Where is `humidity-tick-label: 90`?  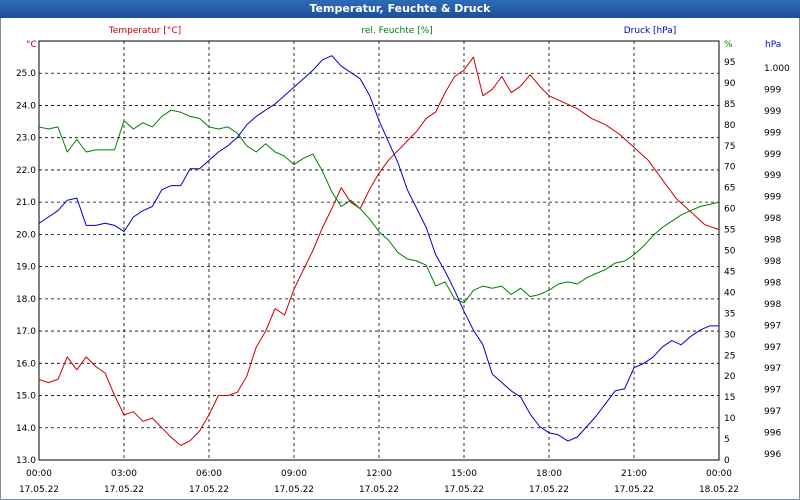 humidity-tick-label: 90 is located at coordinates (730, 84).